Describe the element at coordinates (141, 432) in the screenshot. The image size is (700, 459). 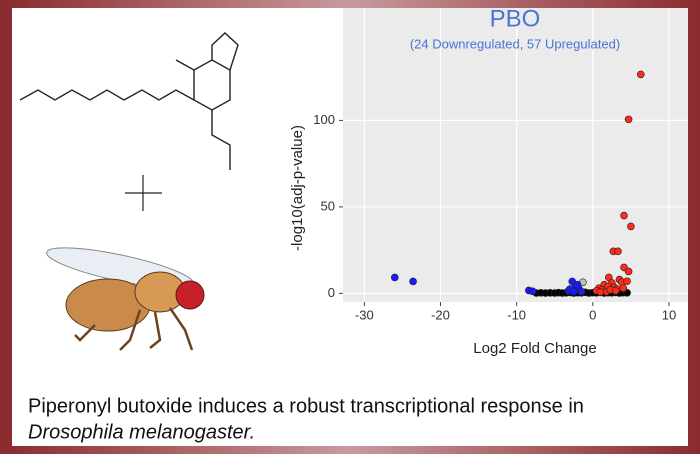
I see `caption-species: Drosophila melanogaster.` at that location.